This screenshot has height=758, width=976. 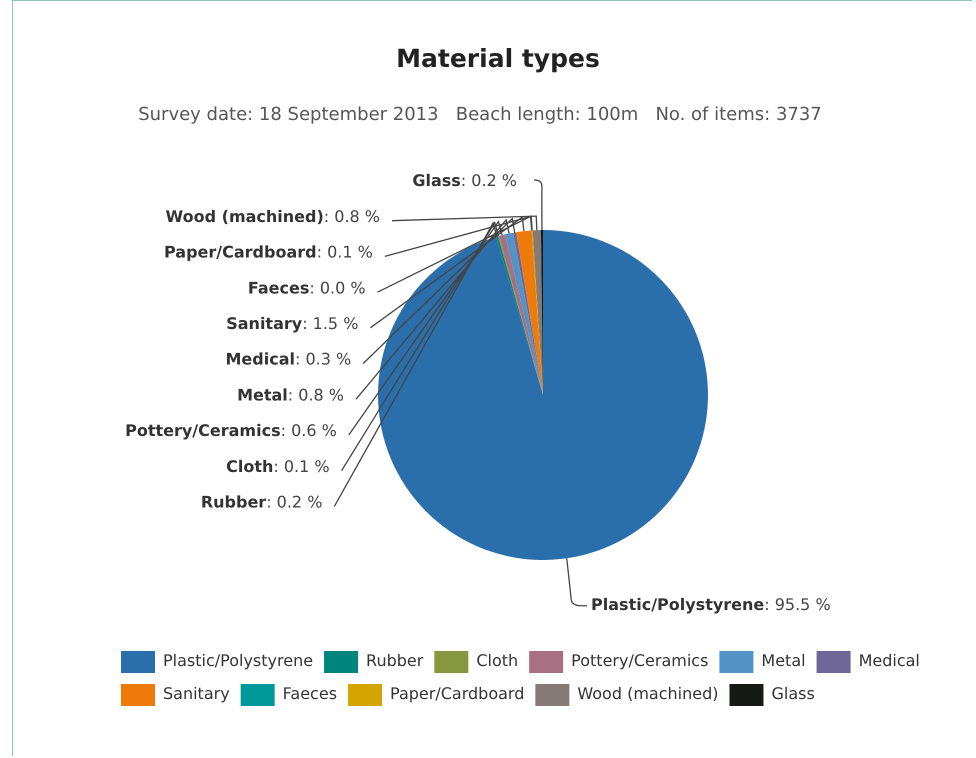 What do you see at coordinates (245, 216) in the screenshot?
I see `slice-label: Wood (machined)` at bounding box center [245, 216].